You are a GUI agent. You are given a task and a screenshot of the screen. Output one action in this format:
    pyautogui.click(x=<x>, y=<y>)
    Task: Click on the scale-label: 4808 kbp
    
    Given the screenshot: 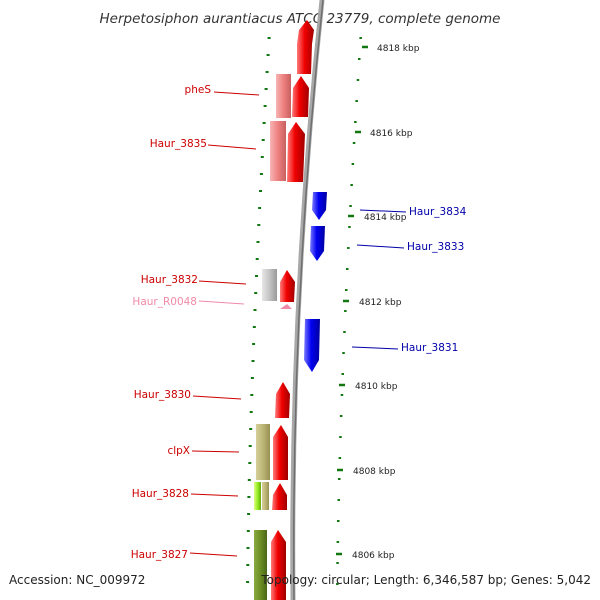 What is the action you would take?
    pyautogui.click(x=374, y=472)
    